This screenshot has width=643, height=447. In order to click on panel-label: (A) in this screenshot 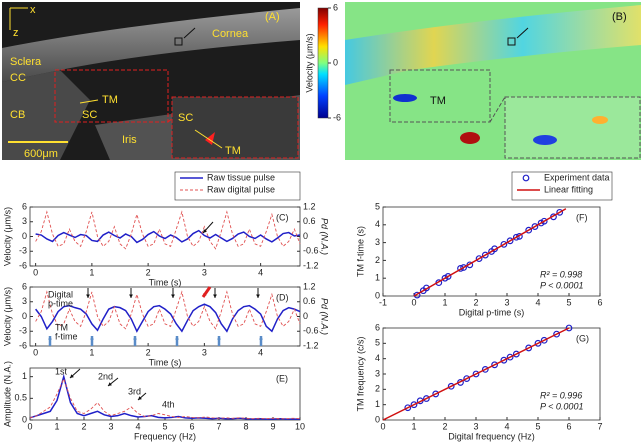, I will do `click(272, 17)`.